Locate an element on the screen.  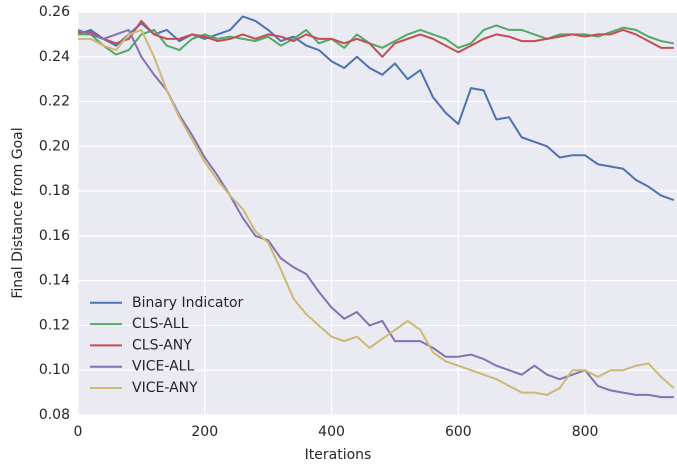
y-tick-label: 0.16 is located at coordinates (54, 236).